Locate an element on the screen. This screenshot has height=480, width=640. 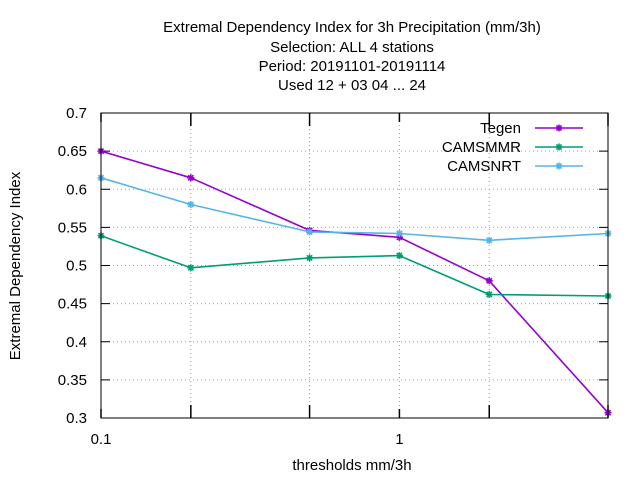
title-line-3: Period: 20191101-20191114 is located at coordinates (352, 66).